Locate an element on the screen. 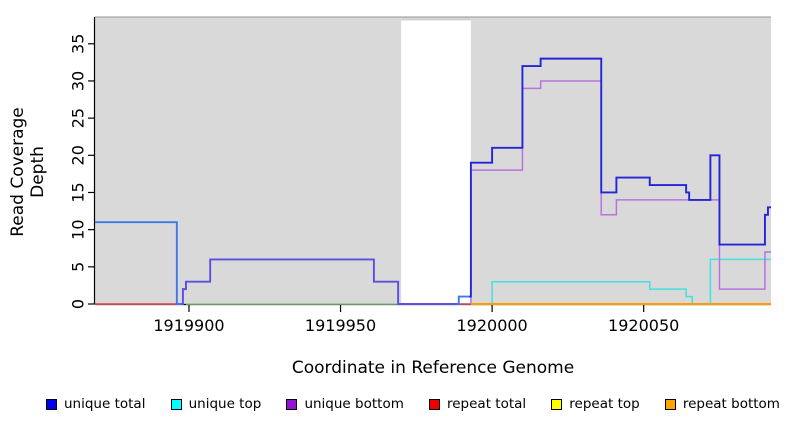 The image size is (792, 432). y-tick-label: 30 is located at coordinates (78, 81).